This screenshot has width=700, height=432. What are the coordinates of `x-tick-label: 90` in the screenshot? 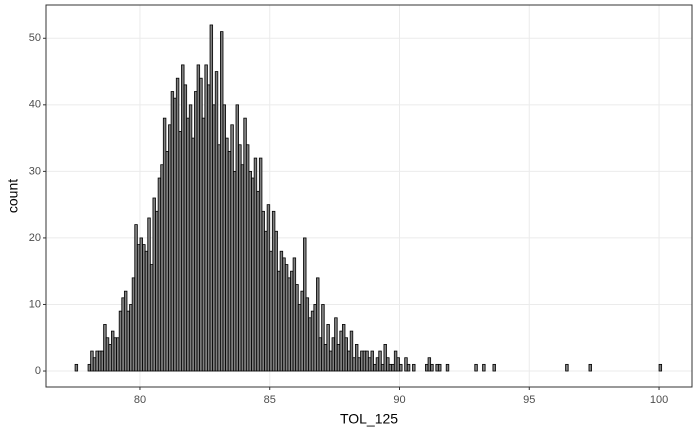 It's located at (399, 400).